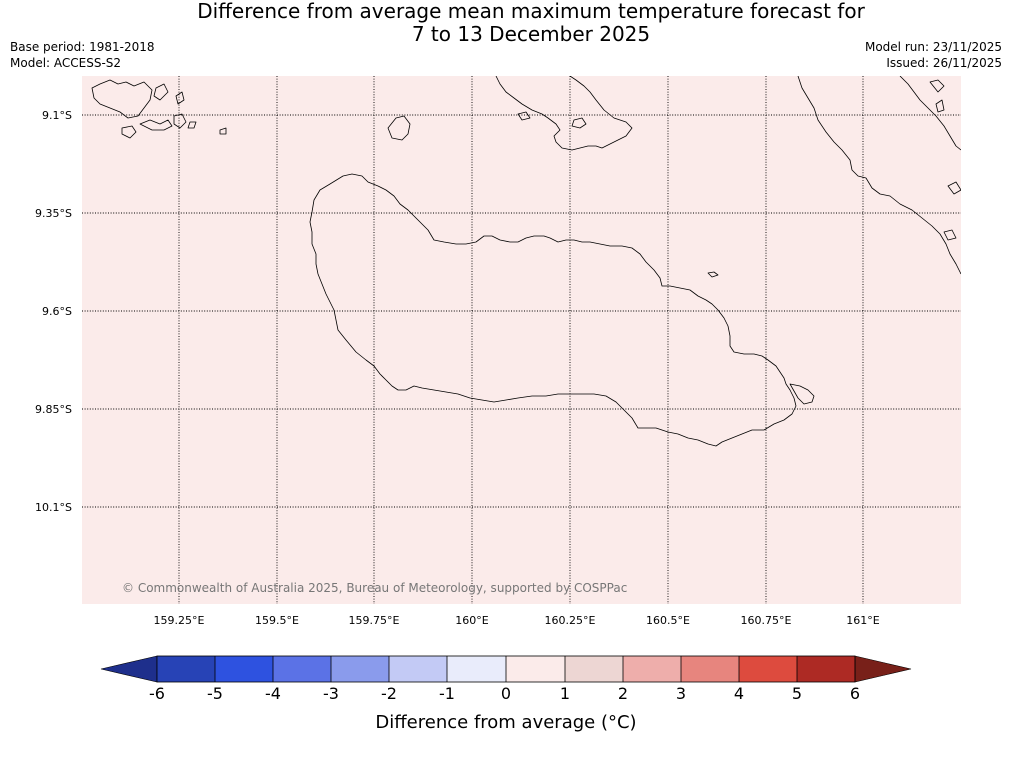 The width and height of the screenshot is (1011, 758). Describe the element at coordinates (399, 128) in the screenshot. I see `savo-island-coastline` at that location.